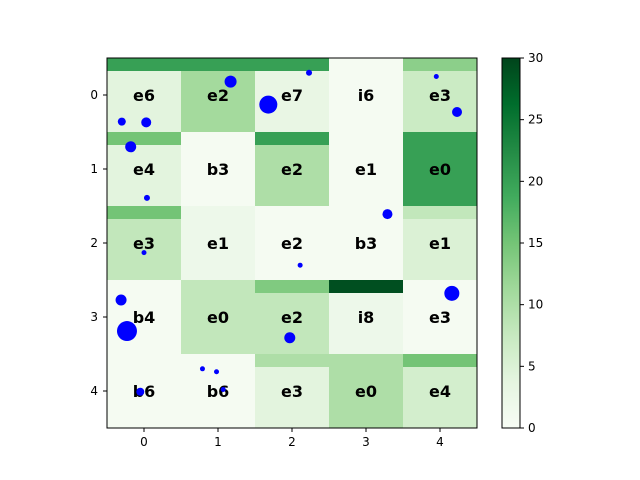 This screenshot has height=480, width=640. Describe the element at coordinates (535, 120) in the screenshot. I see `colorbar-tick-label: 25` at that location.